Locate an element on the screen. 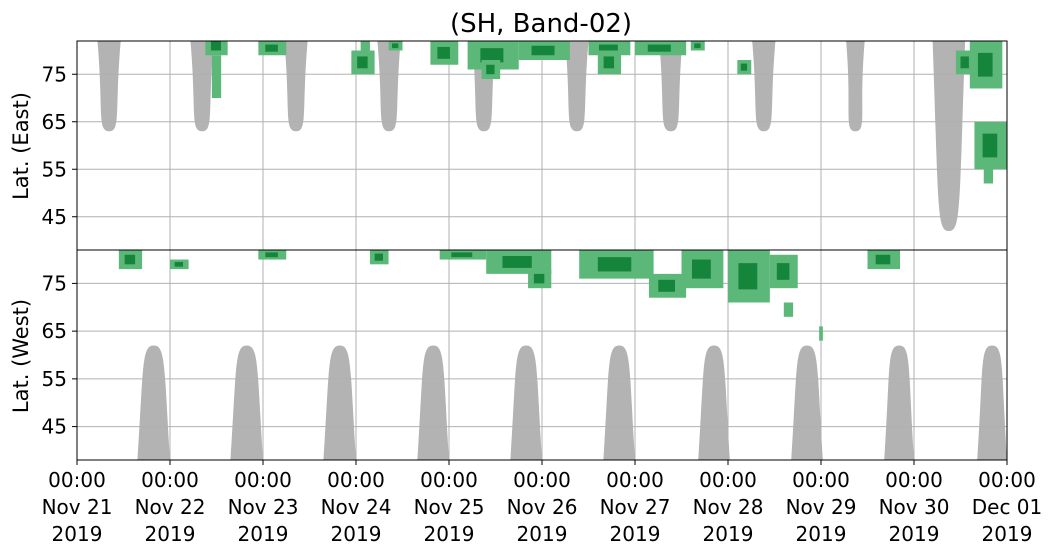 This screenshot has height=556, width=1056. x-tick-label: 00:00 Nov 22 2019 is located at coordinates (170, 507).